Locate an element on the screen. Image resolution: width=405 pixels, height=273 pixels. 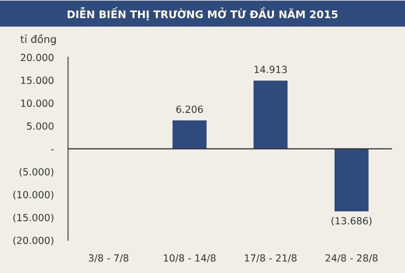
y-tick-label: (15.000) is located at coordinates (33, 218).